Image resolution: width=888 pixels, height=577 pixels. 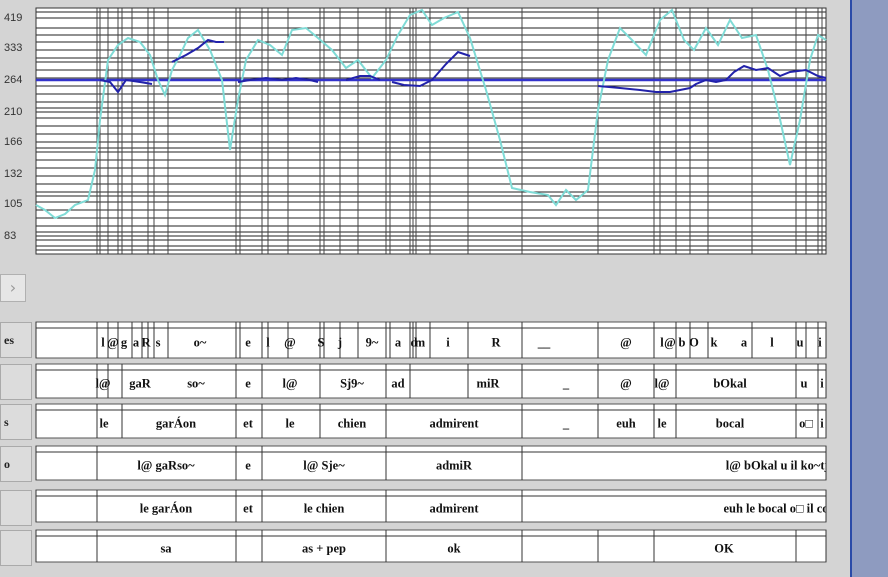 What do you see at coordinates (869, 288) in the screenshot?
I see `right-side-panel` at bounding box center [869, 288].